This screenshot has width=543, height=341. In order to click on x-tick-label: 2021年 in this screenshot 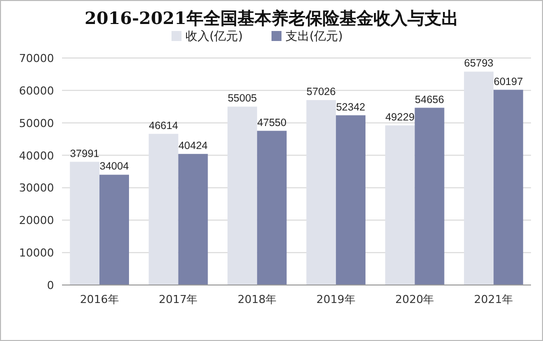, I will do `click(494, 299)`.